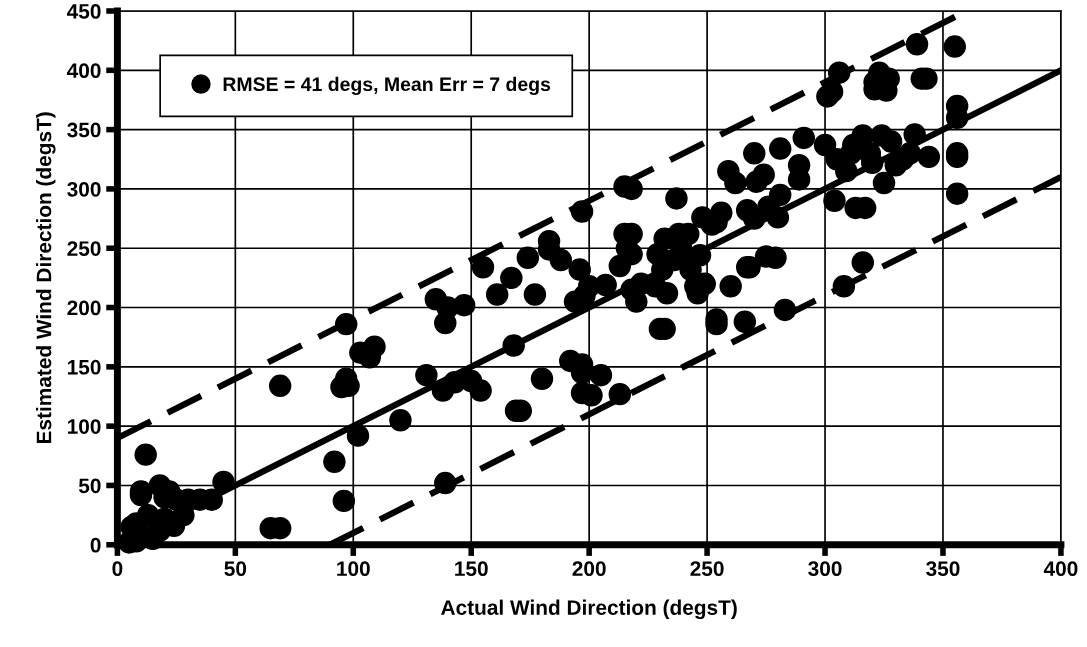 This screenshot has width=1087, height=647. I want to click on x-tick-label: 400, so click(1060, 569).